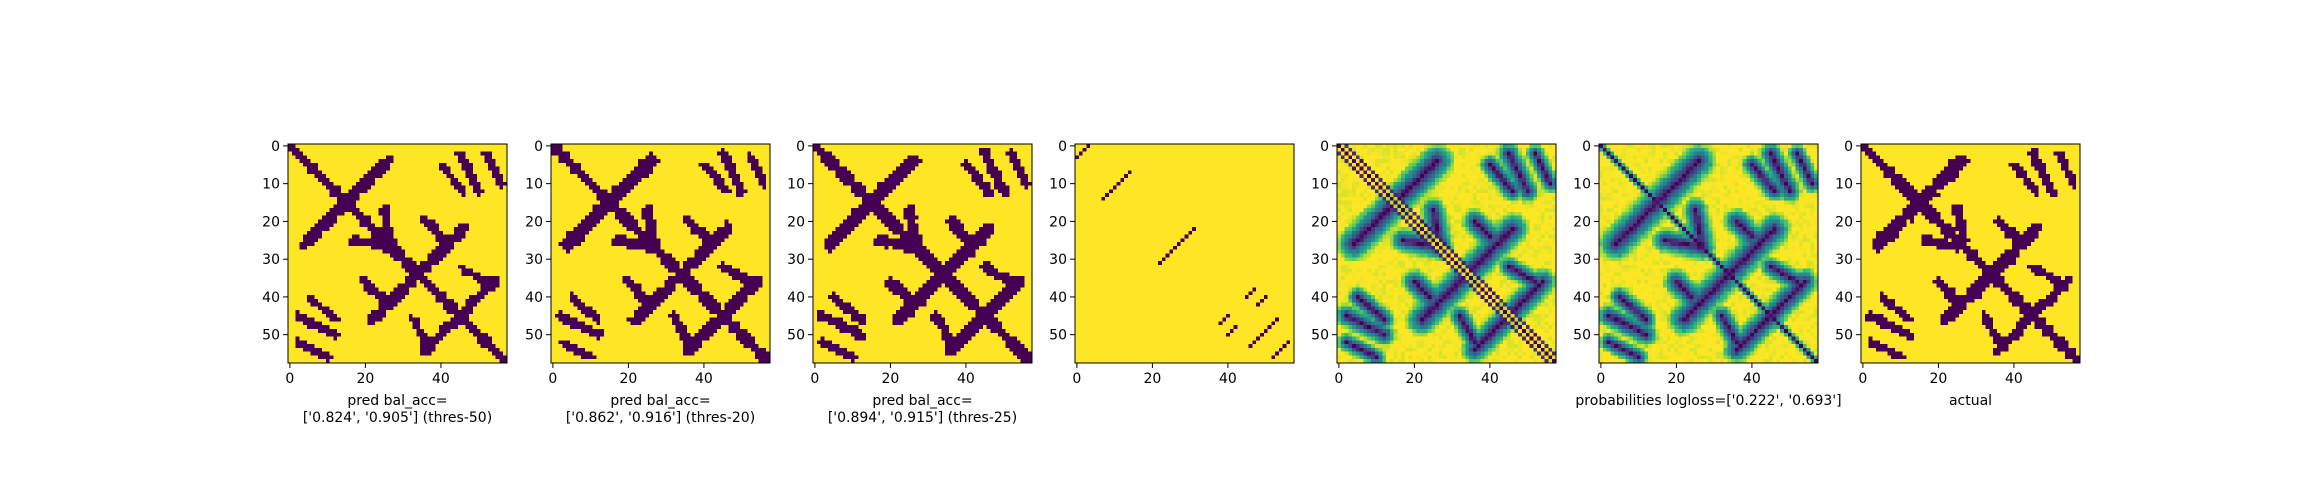 This screenshot has height=500, width=2300. What do you see at coordinates (922, 418) in the screenshot?
I see `panel-caption-line: ['0.894', '0.915'] (thres-25)` at bounding box center [922, 418].